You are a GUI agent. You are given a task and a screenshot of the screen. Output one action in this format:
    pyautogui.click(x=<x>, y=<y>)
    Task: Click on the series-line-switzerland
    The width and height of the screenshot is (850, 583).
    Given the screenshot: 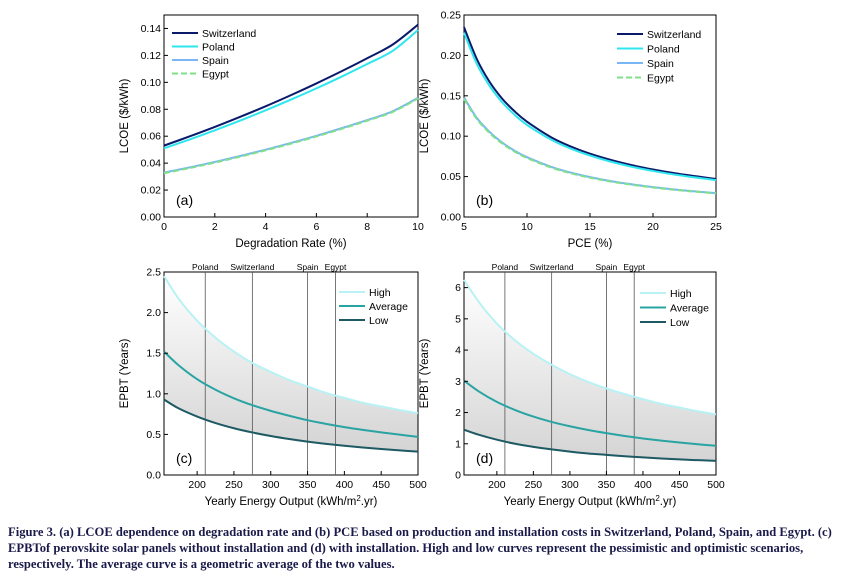 What is the action you would take?
    pyautogui.click(x=291, y=85)
    